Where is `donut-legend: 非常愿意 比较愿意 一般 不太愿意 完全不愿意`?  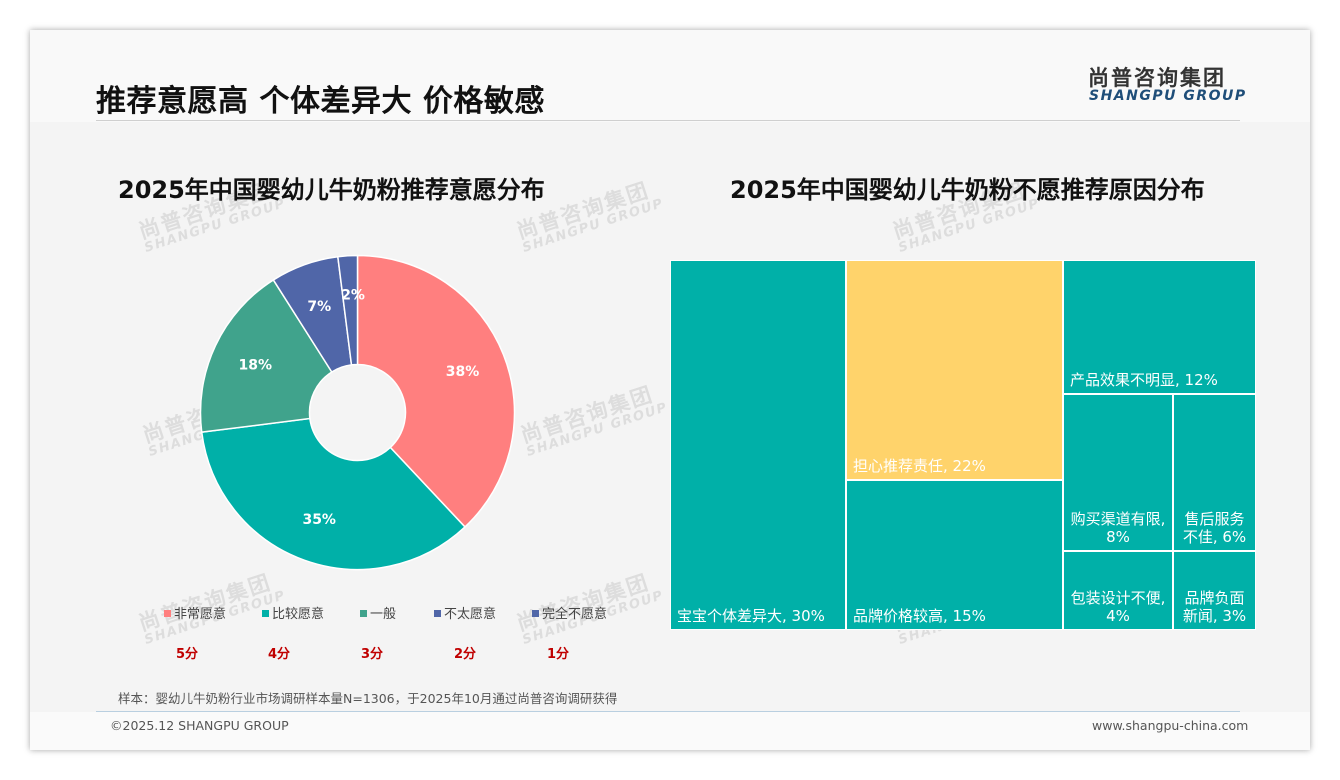
donut-legend: 非常愿意 比较愿意 一般 不太愿意 完全不愿意 is located at coordinates (408, 635).